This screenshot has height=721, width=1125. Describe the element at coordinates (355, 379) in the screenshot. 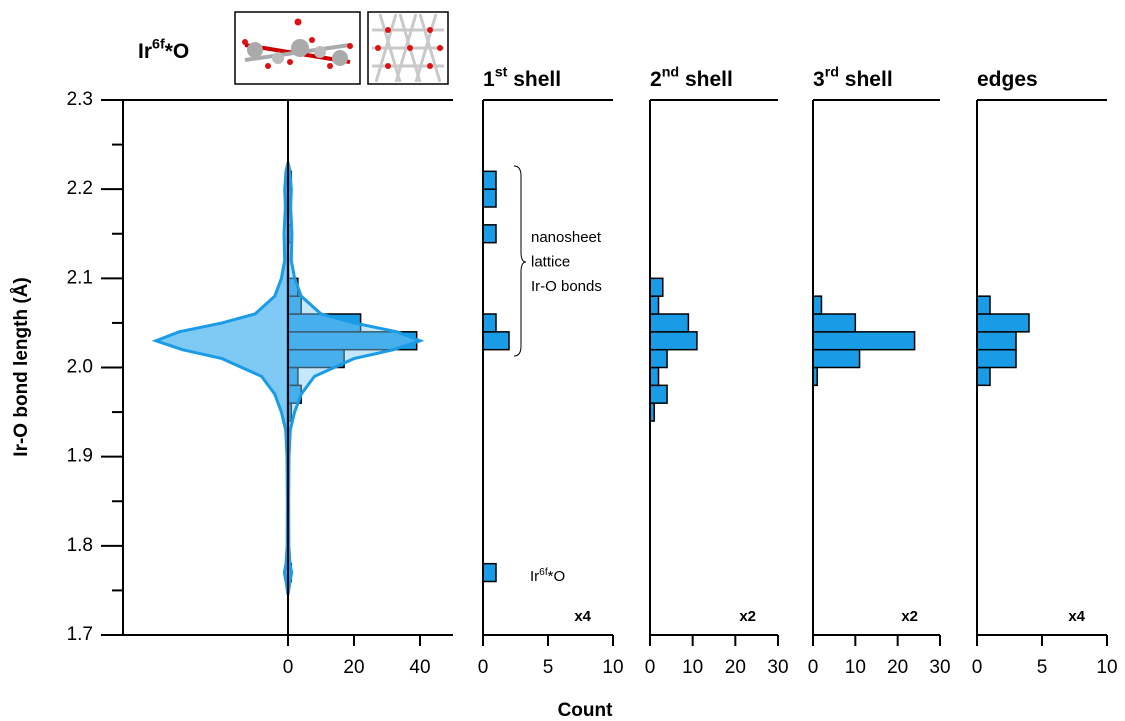

I see `violin-right` at that location.